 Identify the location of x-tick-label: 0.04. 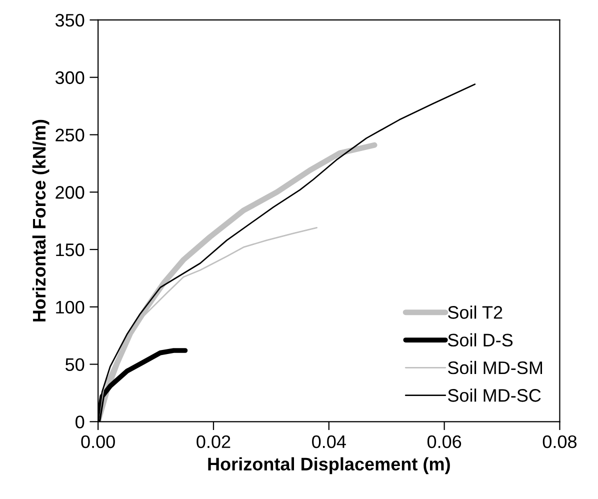
(329, 441).